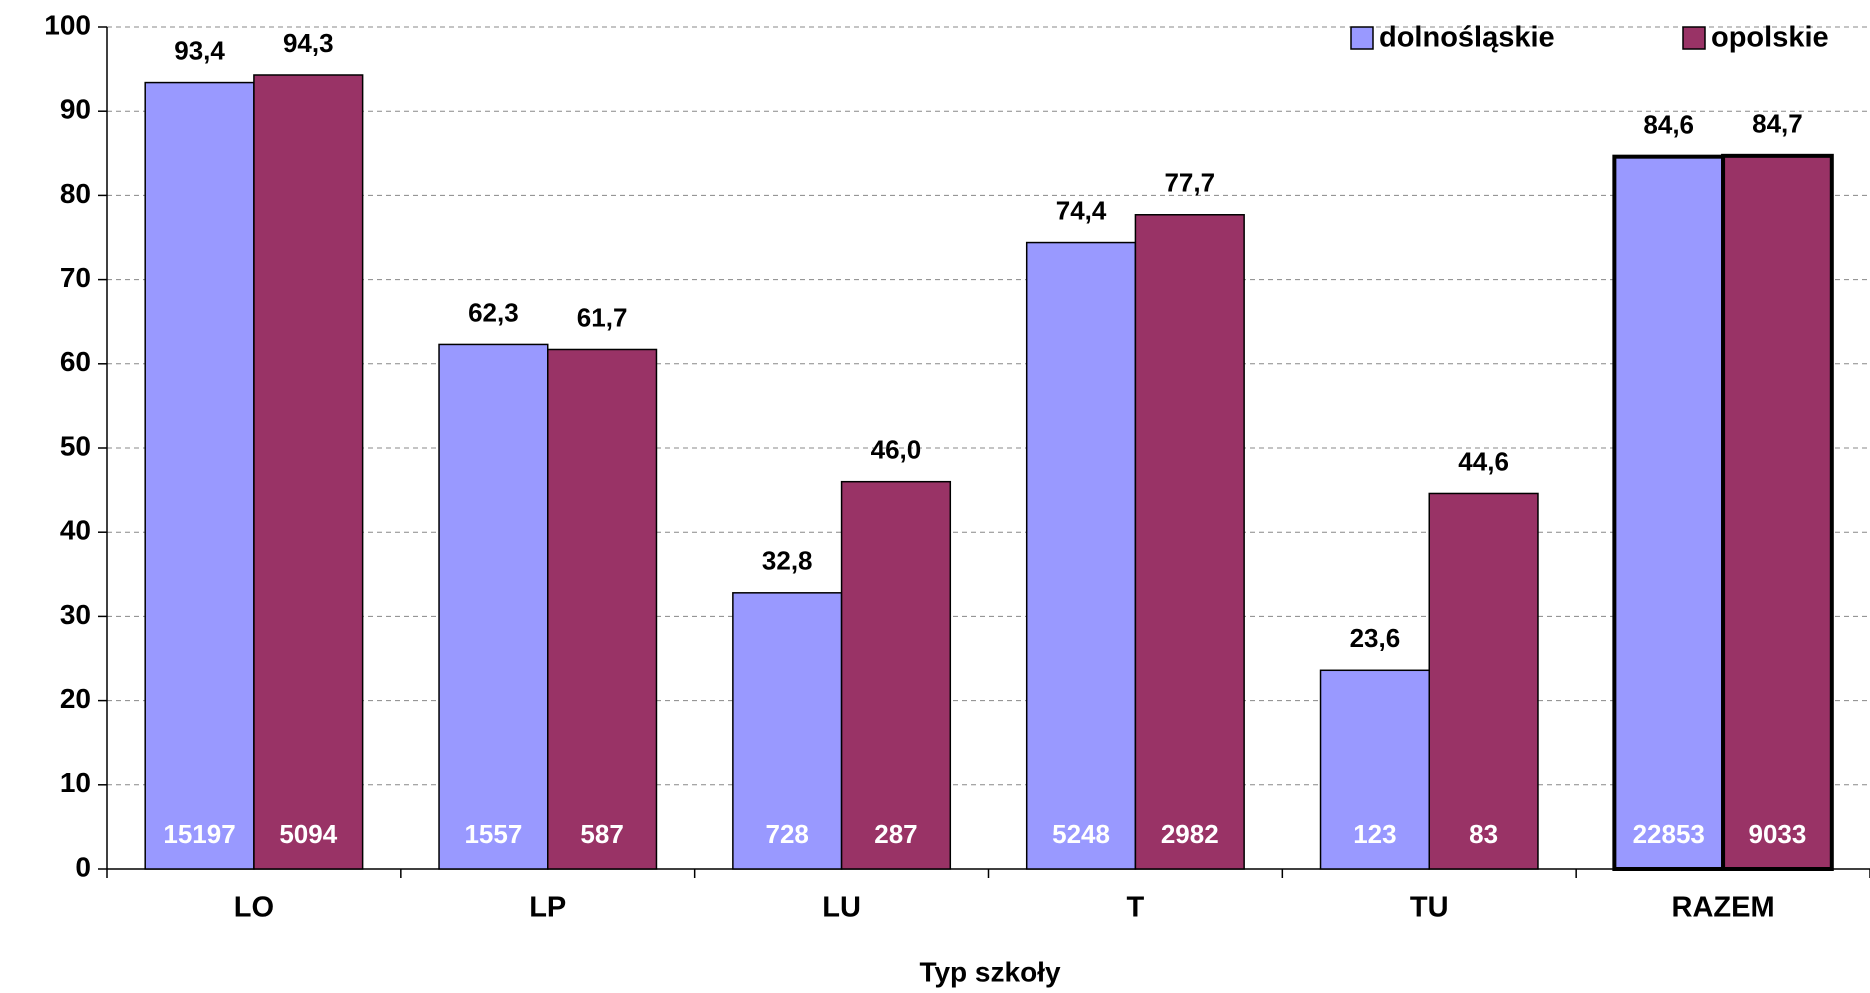 This screenshot has height=993, width=1870. I want to click on value-label: 94,3, so click(308, 43).